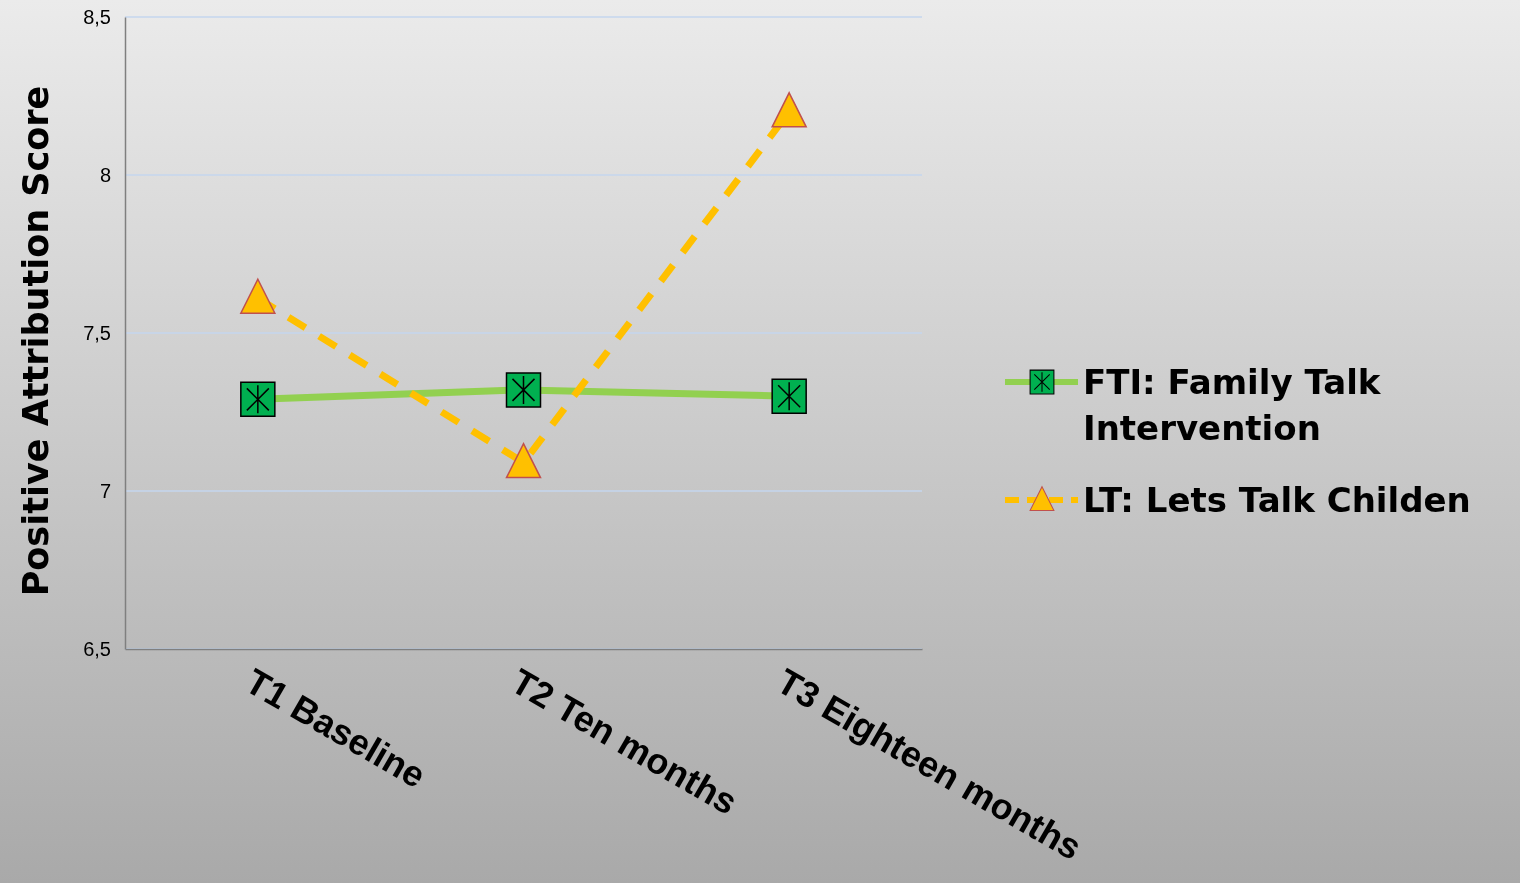 This screenshot has height=883, width=1520. I want to click on legend-label: FTI: Family Talk Intervention, so click(1232, 405).